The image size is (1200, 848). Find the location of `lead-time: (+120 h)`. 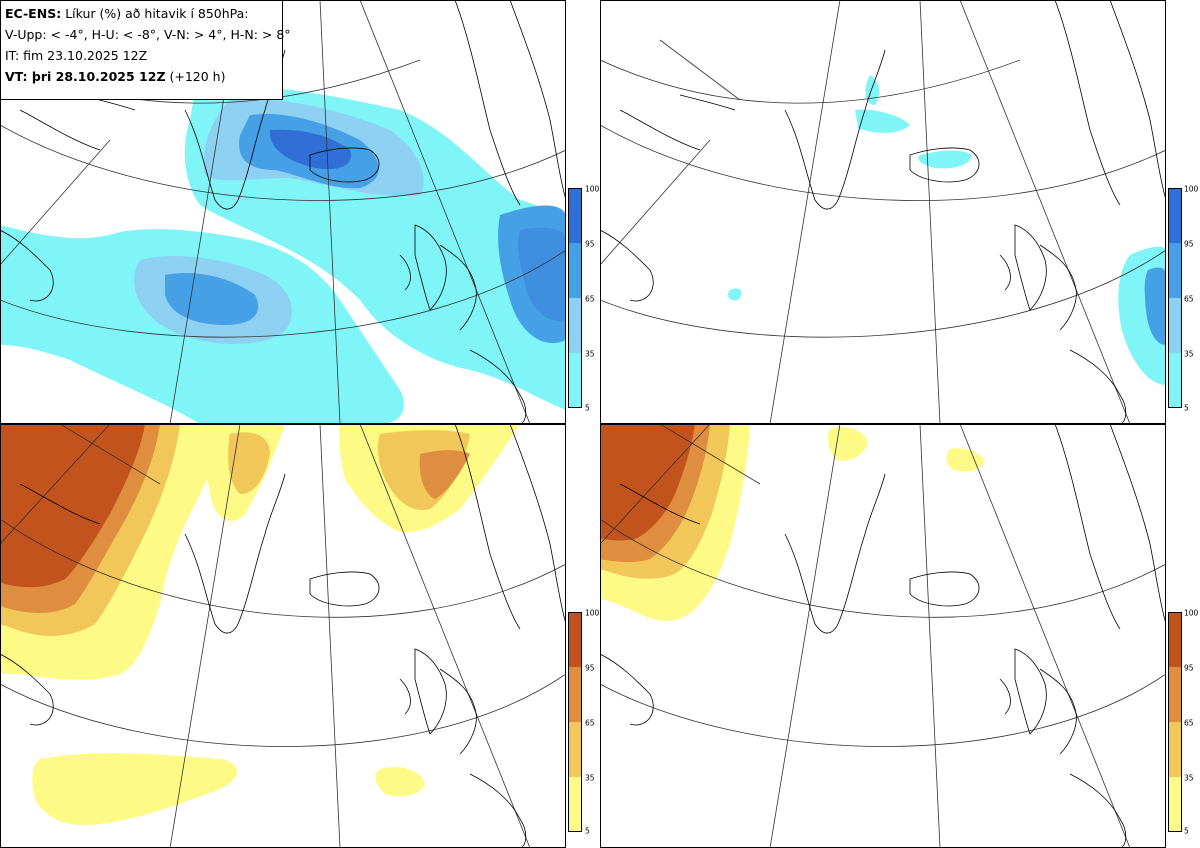

lead-time: (+120 h) is located at coordinates (197, 76).